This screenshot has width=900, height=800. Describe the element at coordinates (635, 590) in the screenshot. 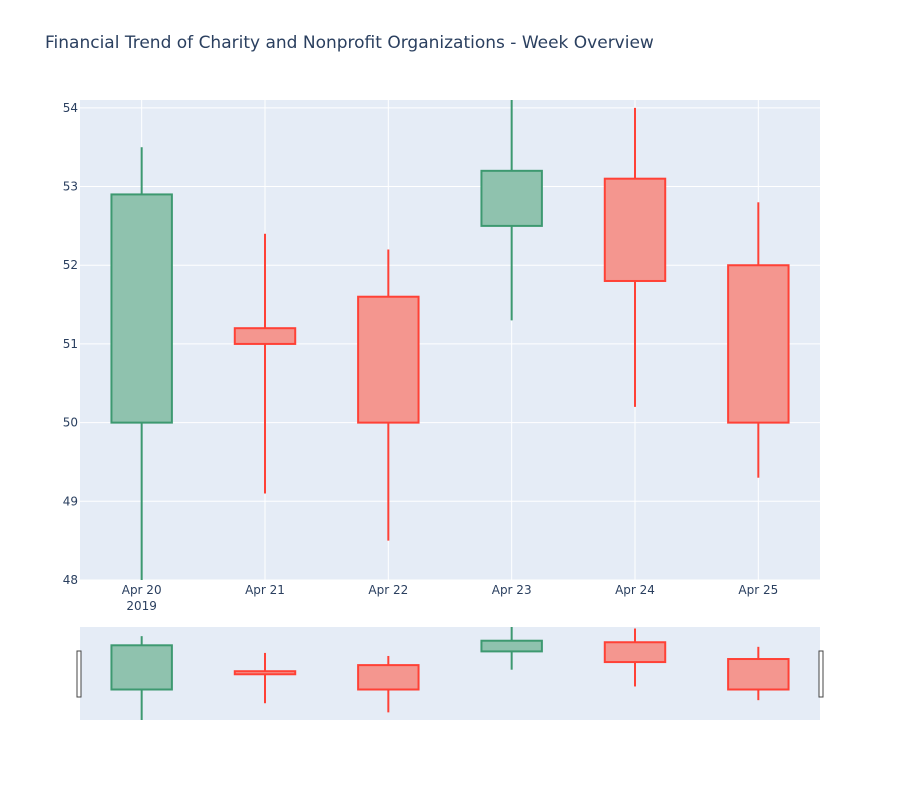

I see `x-tick-label: Apr 24` at that location.